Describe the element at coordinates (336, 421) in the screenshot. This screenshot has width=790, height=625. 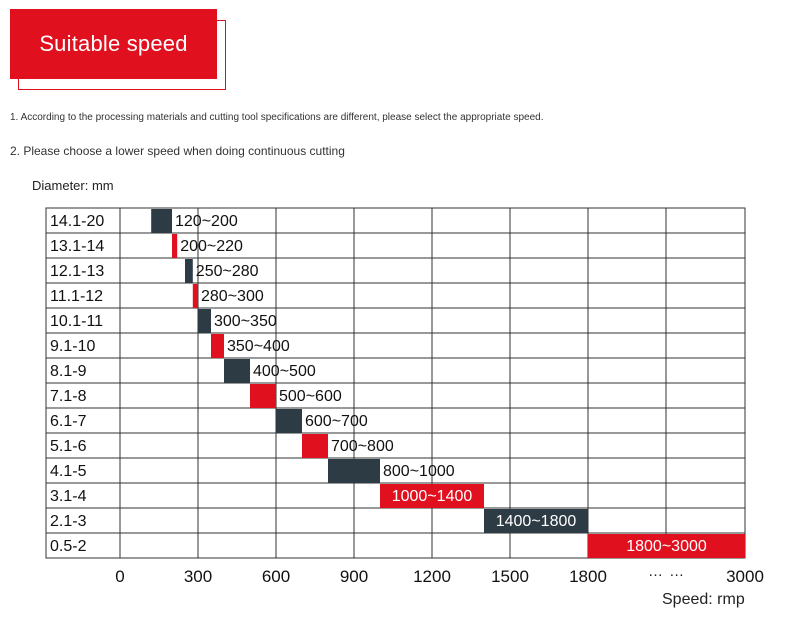
I see `speed-range-label: 600~700` at that location.